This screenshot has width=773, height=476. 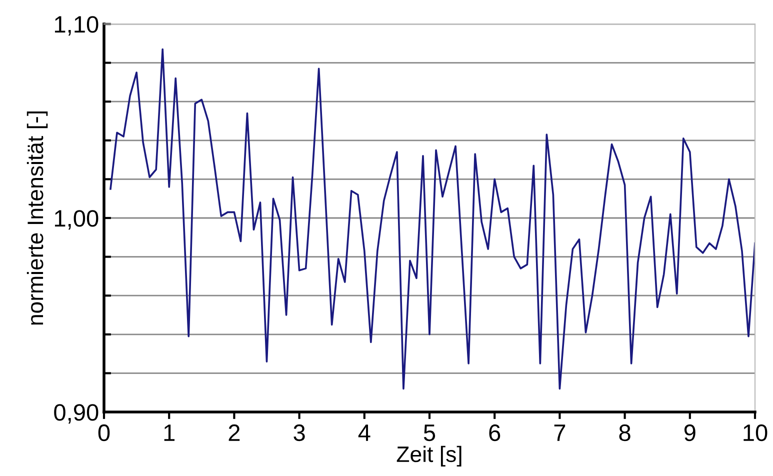 I want to click on x-tick-label: 2, so click(x=234, y=432).